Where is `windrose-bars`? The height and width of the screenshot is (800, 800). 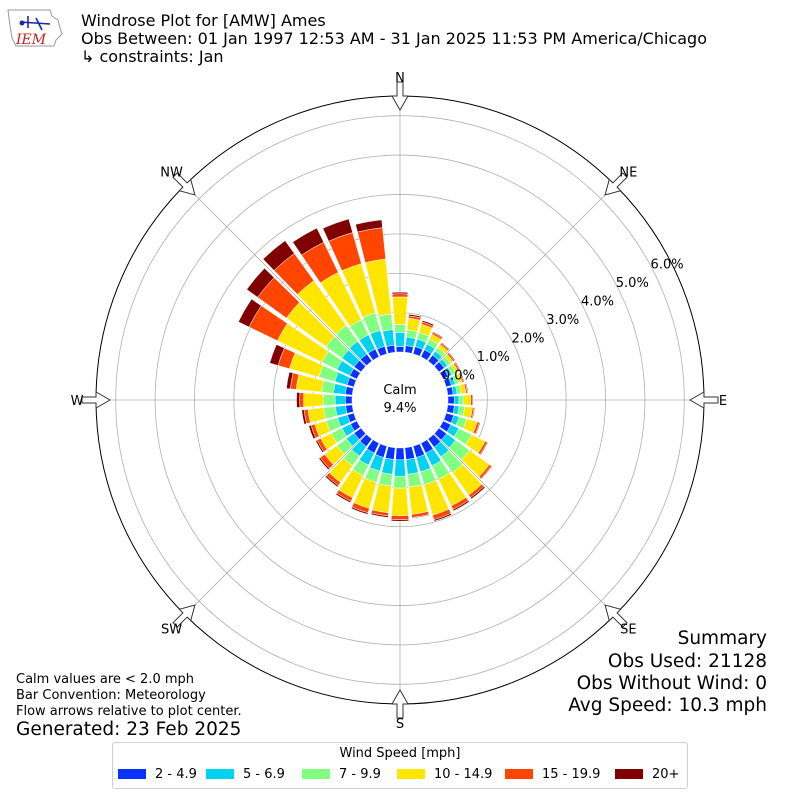
windrose-bars is located at coordinates (365, 370).